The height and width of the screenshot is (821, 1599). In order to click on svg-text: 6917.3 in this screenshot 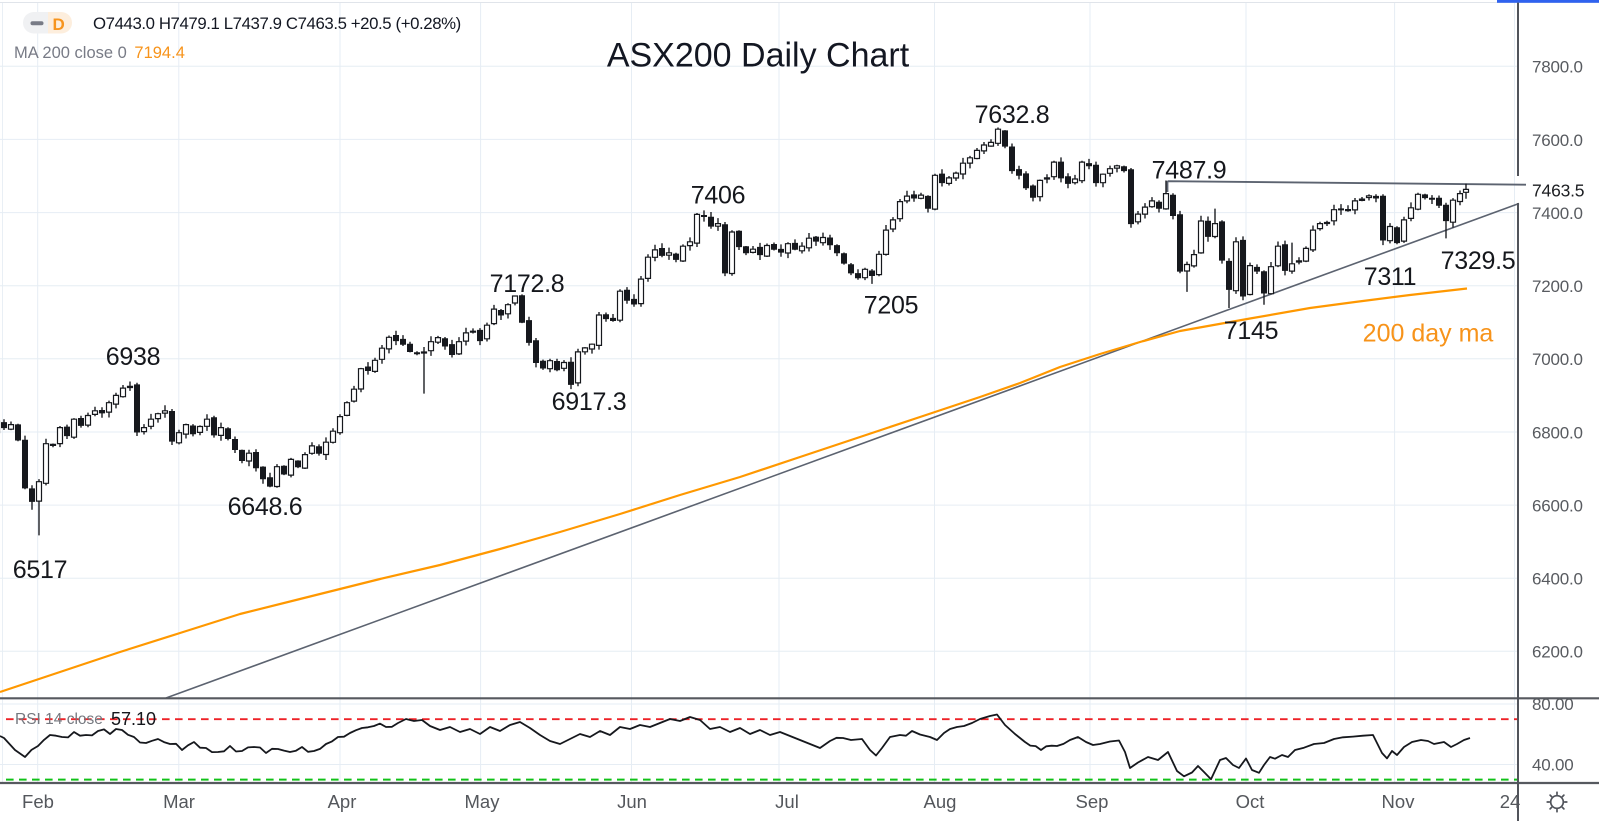, I will do `click(589, 402)`.